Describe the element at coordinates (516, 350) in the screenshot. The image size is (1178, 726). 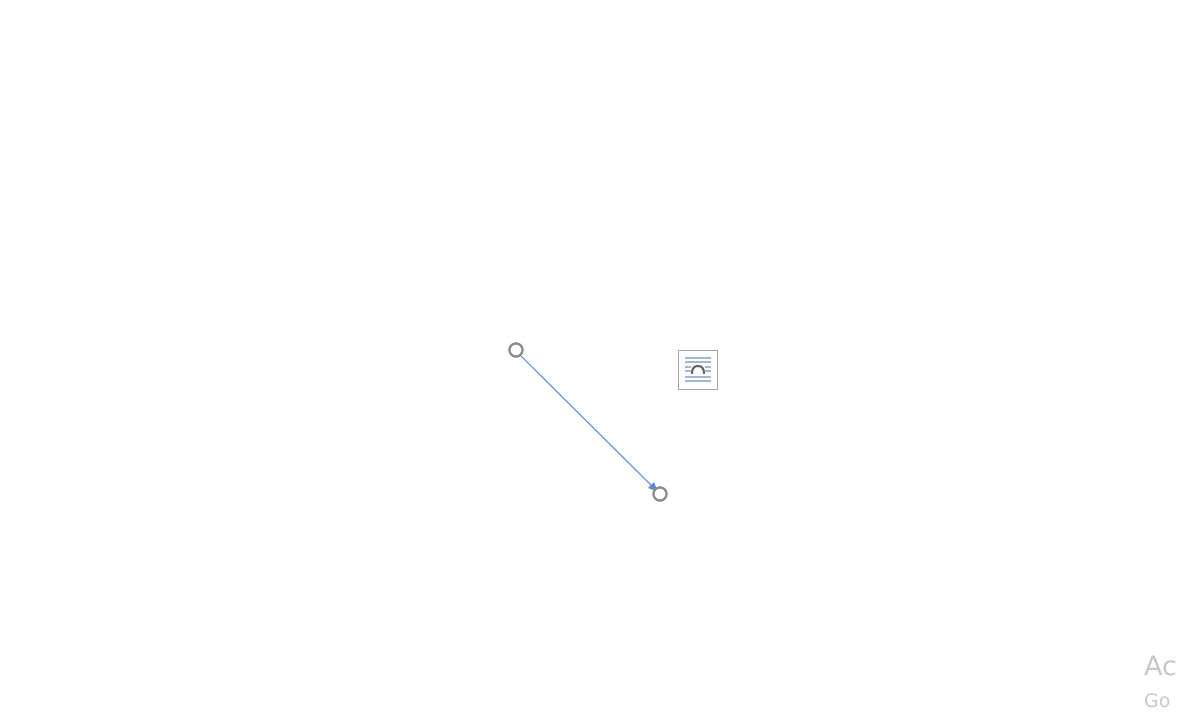
I see `start-resize-handle` at that location.